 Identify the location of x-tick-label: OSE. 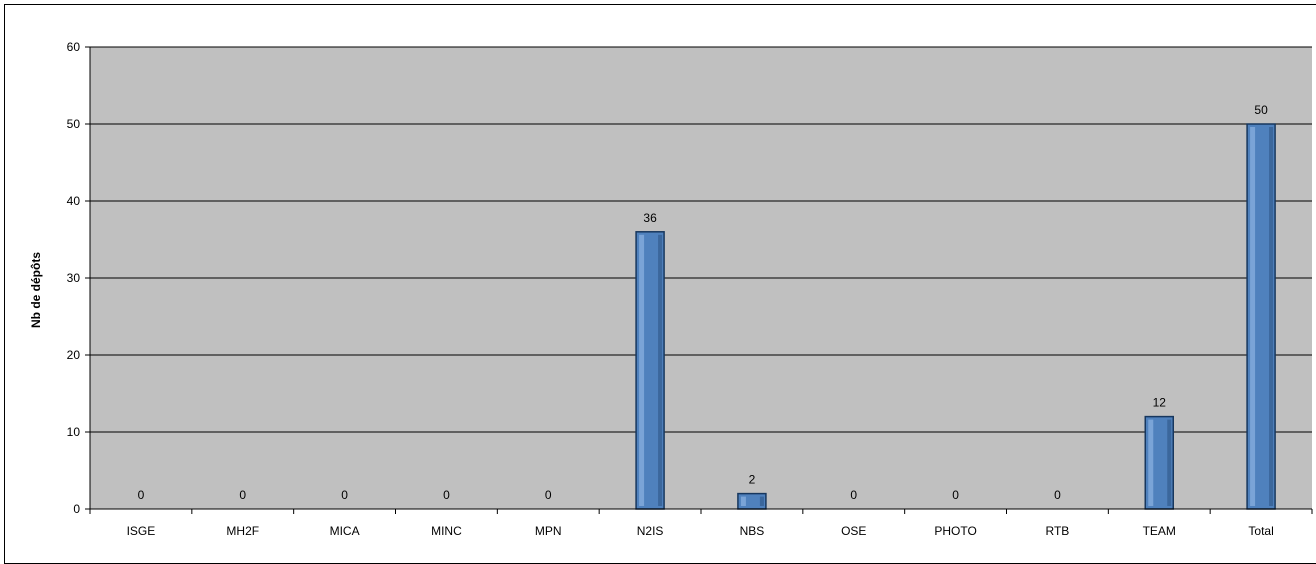
(853, 531).